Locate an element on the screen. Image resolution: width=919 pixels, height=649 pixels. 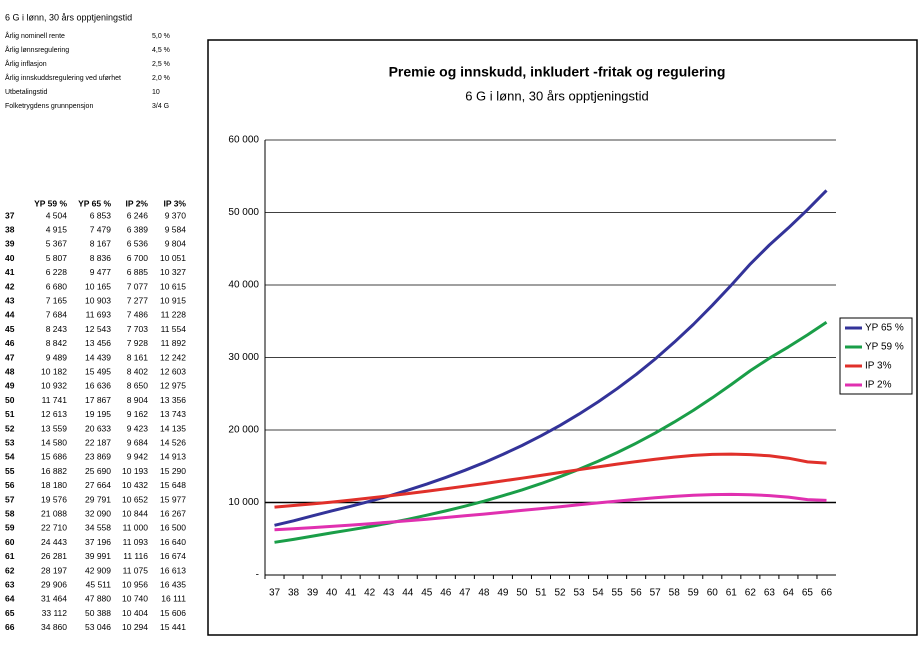
table-cell: 29 791 is located at coordinates (98, 499).